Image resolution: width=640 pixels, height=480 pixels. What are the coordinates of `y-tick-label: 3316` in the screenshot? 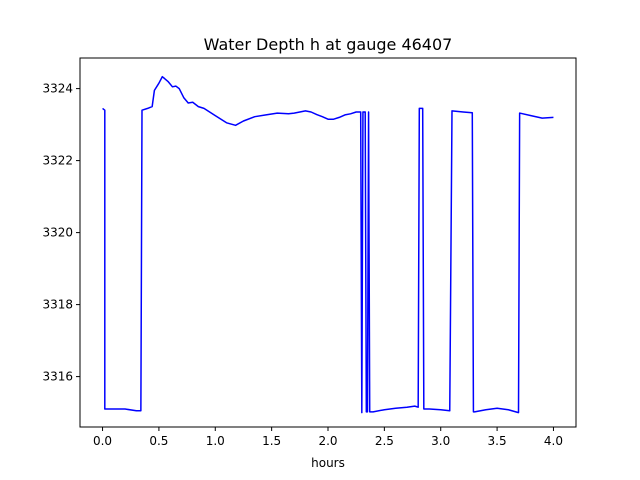 It's located at (57, 377).